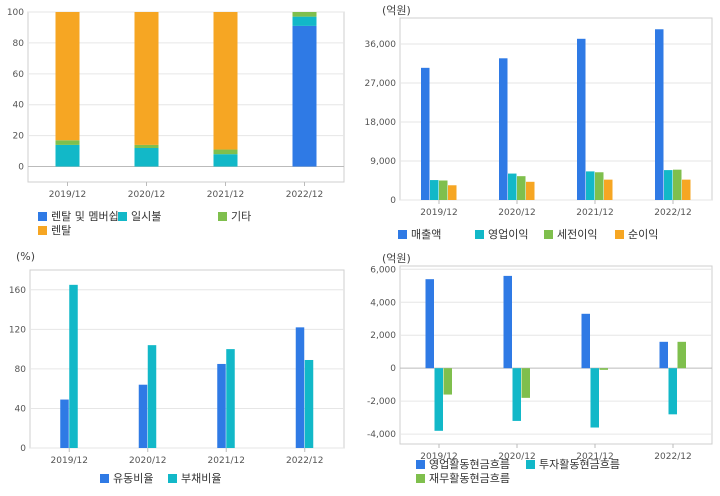 This screenshot has width=720, height=496. I want to click on legend-item: 부채비율, so click(194, 478).